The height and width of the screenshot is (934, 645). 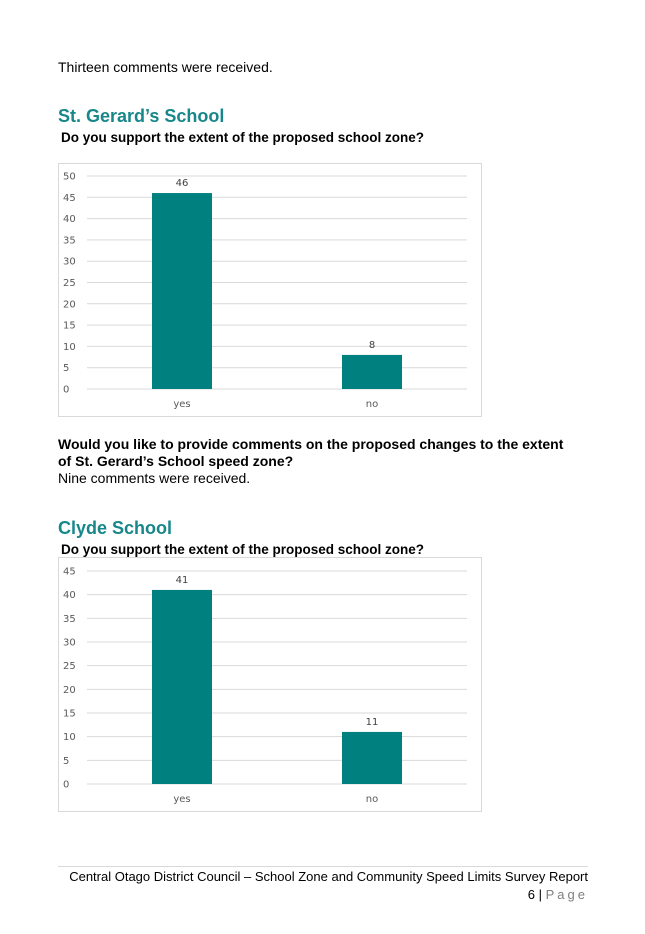 I want to click on data-label: 46, so click(x=182, y=183).